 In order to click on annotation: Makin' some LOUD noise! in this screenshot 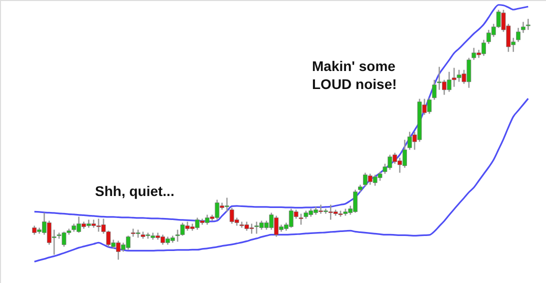, I will do `click(354, 75)`.